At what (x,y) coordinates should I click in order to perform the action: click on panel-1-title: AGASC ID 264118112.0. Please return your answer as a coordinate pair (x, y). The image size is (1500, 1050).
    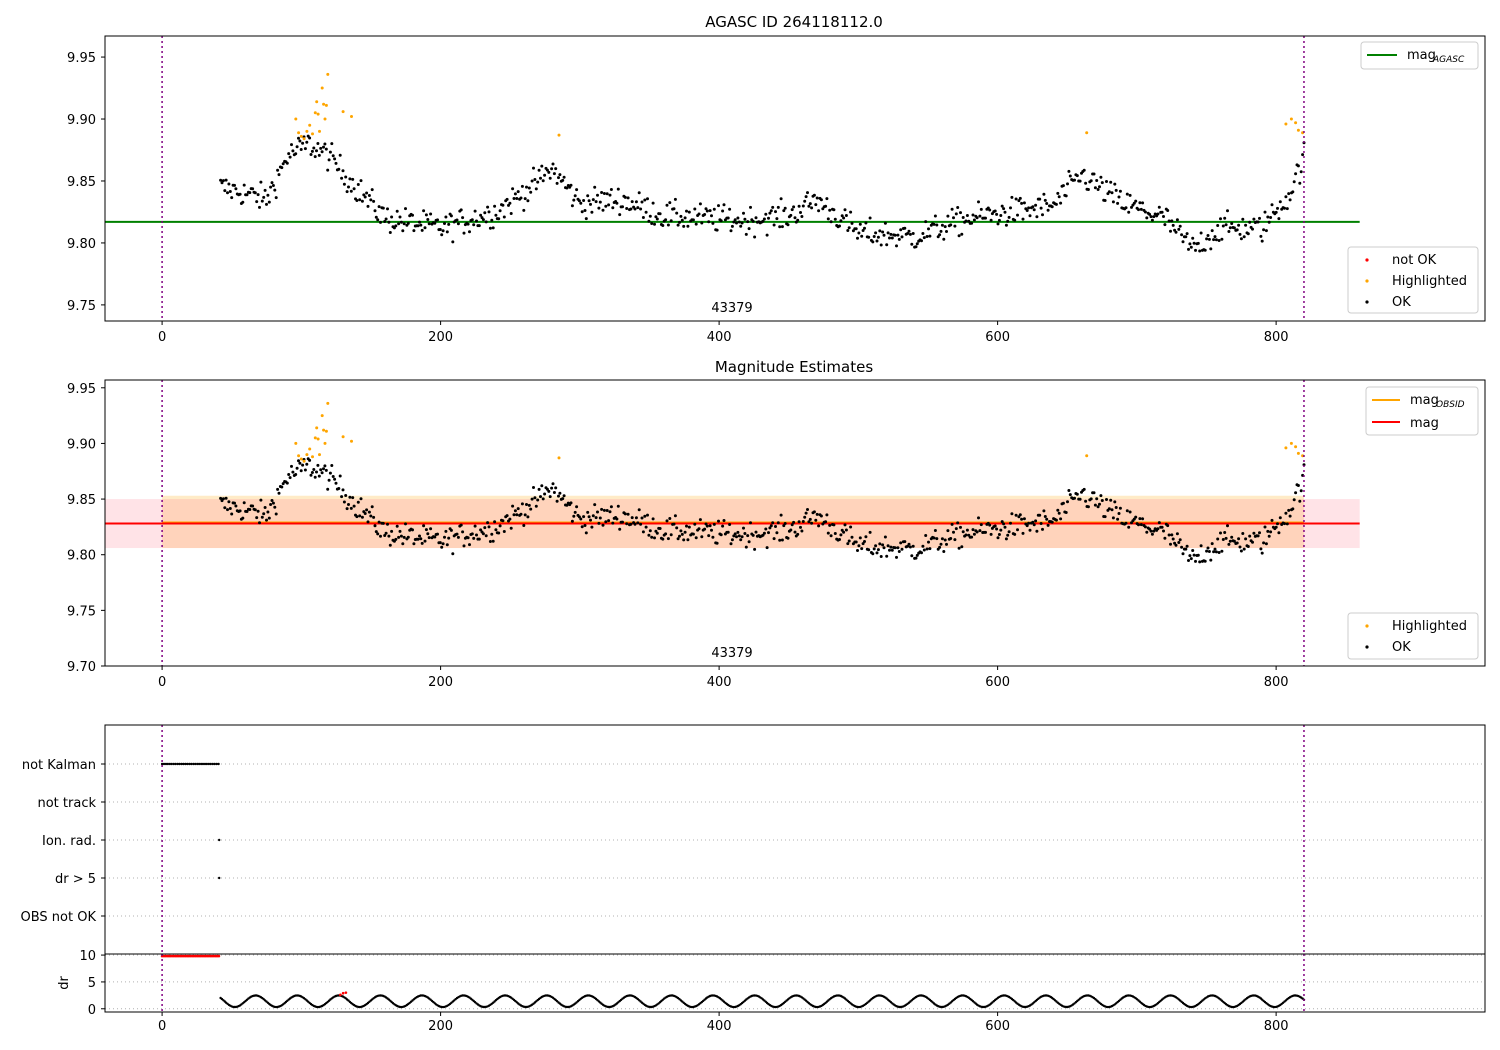
    Looking at the image, I should click on (794, 22).